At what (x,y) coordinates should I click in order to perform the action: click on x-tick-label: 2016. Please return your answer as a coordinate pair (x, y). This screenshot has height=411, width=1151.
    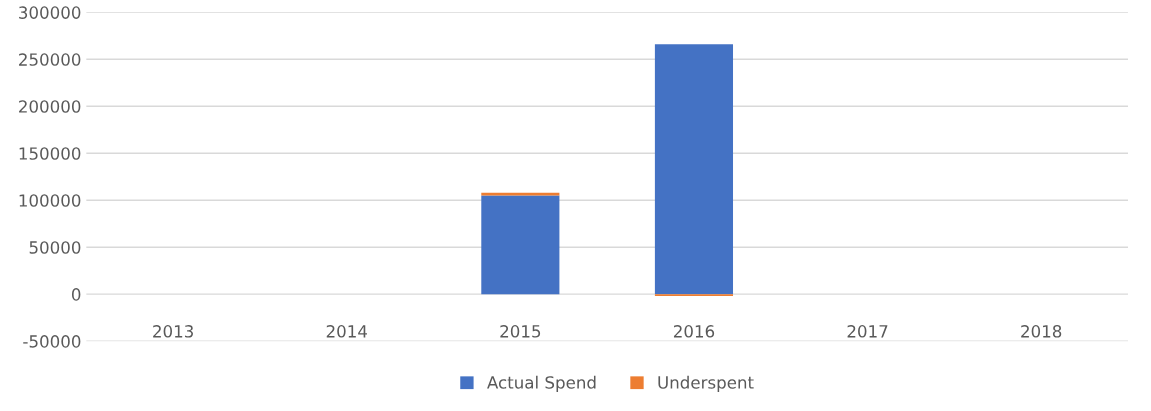
    Looking at the image, I should click on (694, 331).